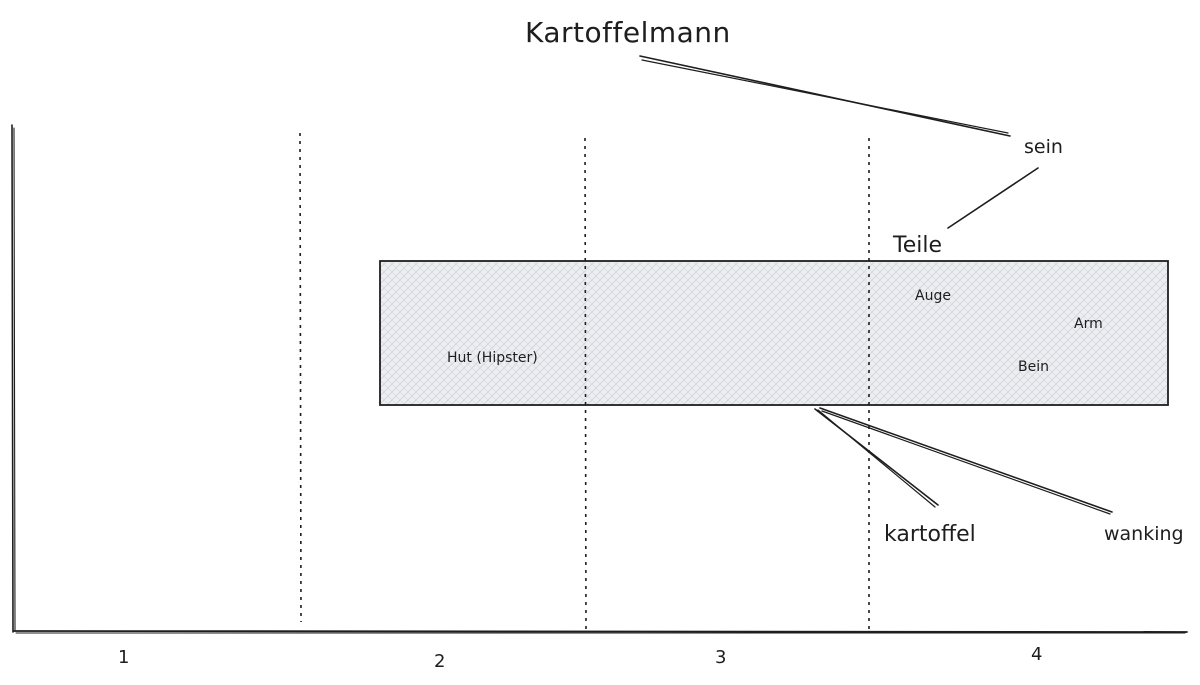  What do you see at coordinates (1088, 324) in the screenshot?
I see `box-item-arm: Arm` at bounding box center [1088, 324].